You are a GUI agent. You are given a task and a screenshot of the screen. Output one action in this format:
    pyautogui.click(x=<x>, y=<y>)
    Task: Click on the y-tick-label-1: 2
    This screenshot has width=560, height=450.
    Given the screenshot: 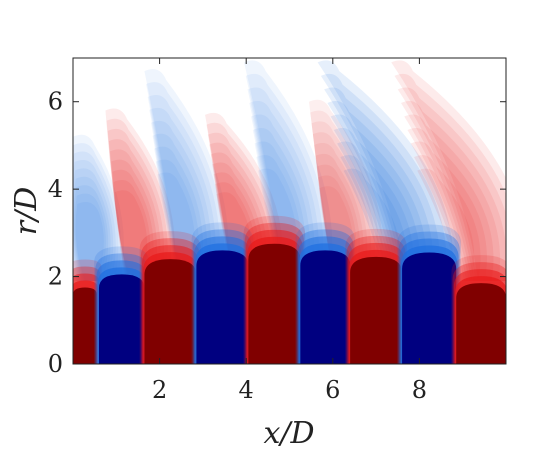 What is the action you would take?
    pyautogui.click(x=55, y=277)
    